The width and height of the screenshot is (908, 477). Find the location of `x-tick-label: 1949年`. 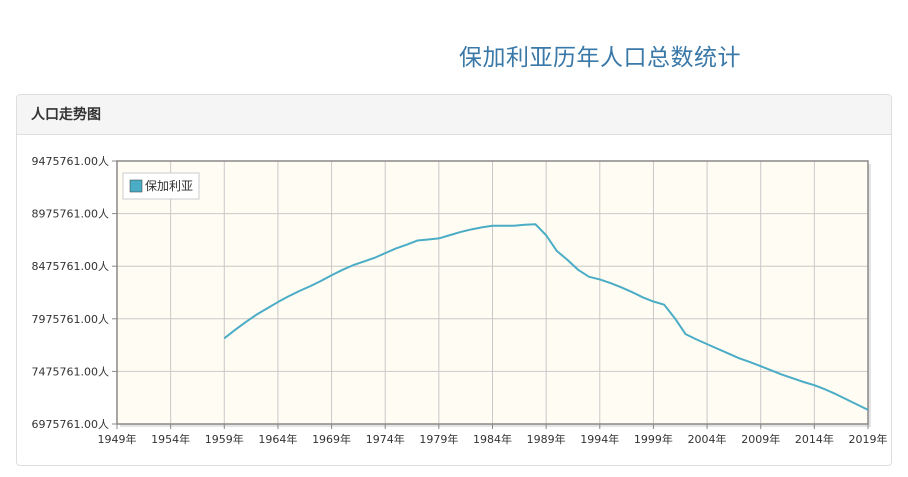

x-tick-label: 1949年 is located at coordinates (117, 439).